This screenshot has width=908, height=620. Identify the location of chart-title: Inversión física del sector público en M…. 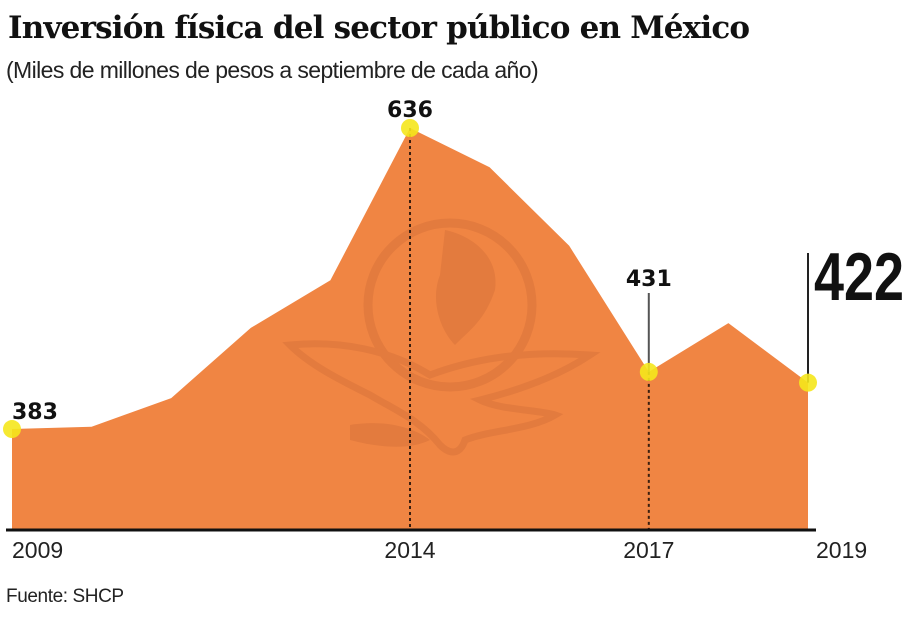
(379, 28).